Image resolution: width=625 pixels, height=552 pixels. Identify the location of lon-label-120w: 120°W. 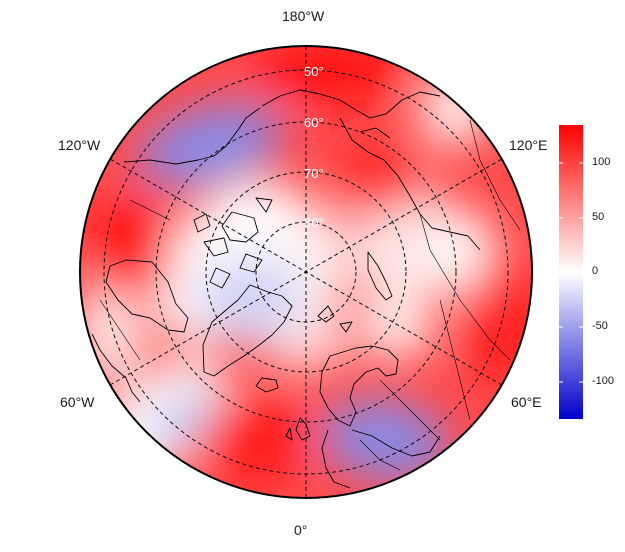
(79, 145).